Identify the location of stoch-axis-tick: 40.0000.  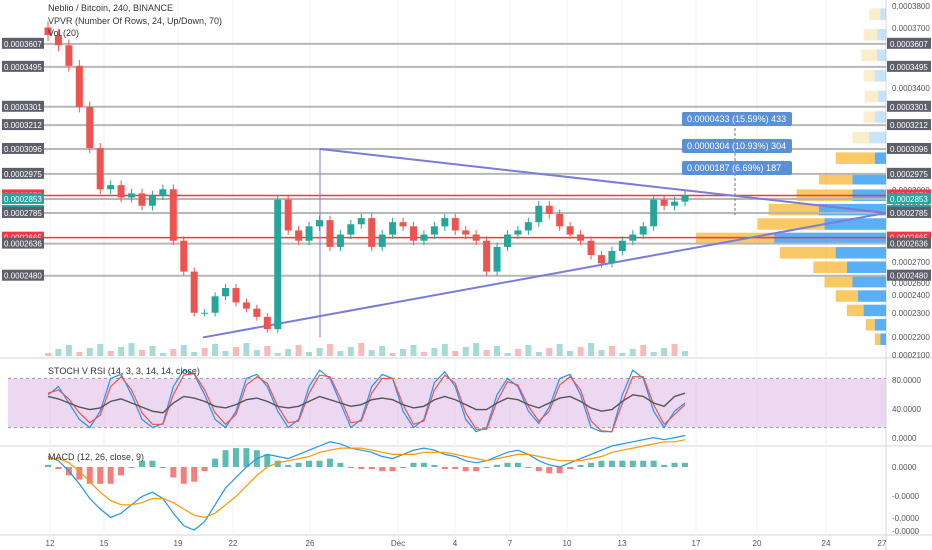
(906, 409).